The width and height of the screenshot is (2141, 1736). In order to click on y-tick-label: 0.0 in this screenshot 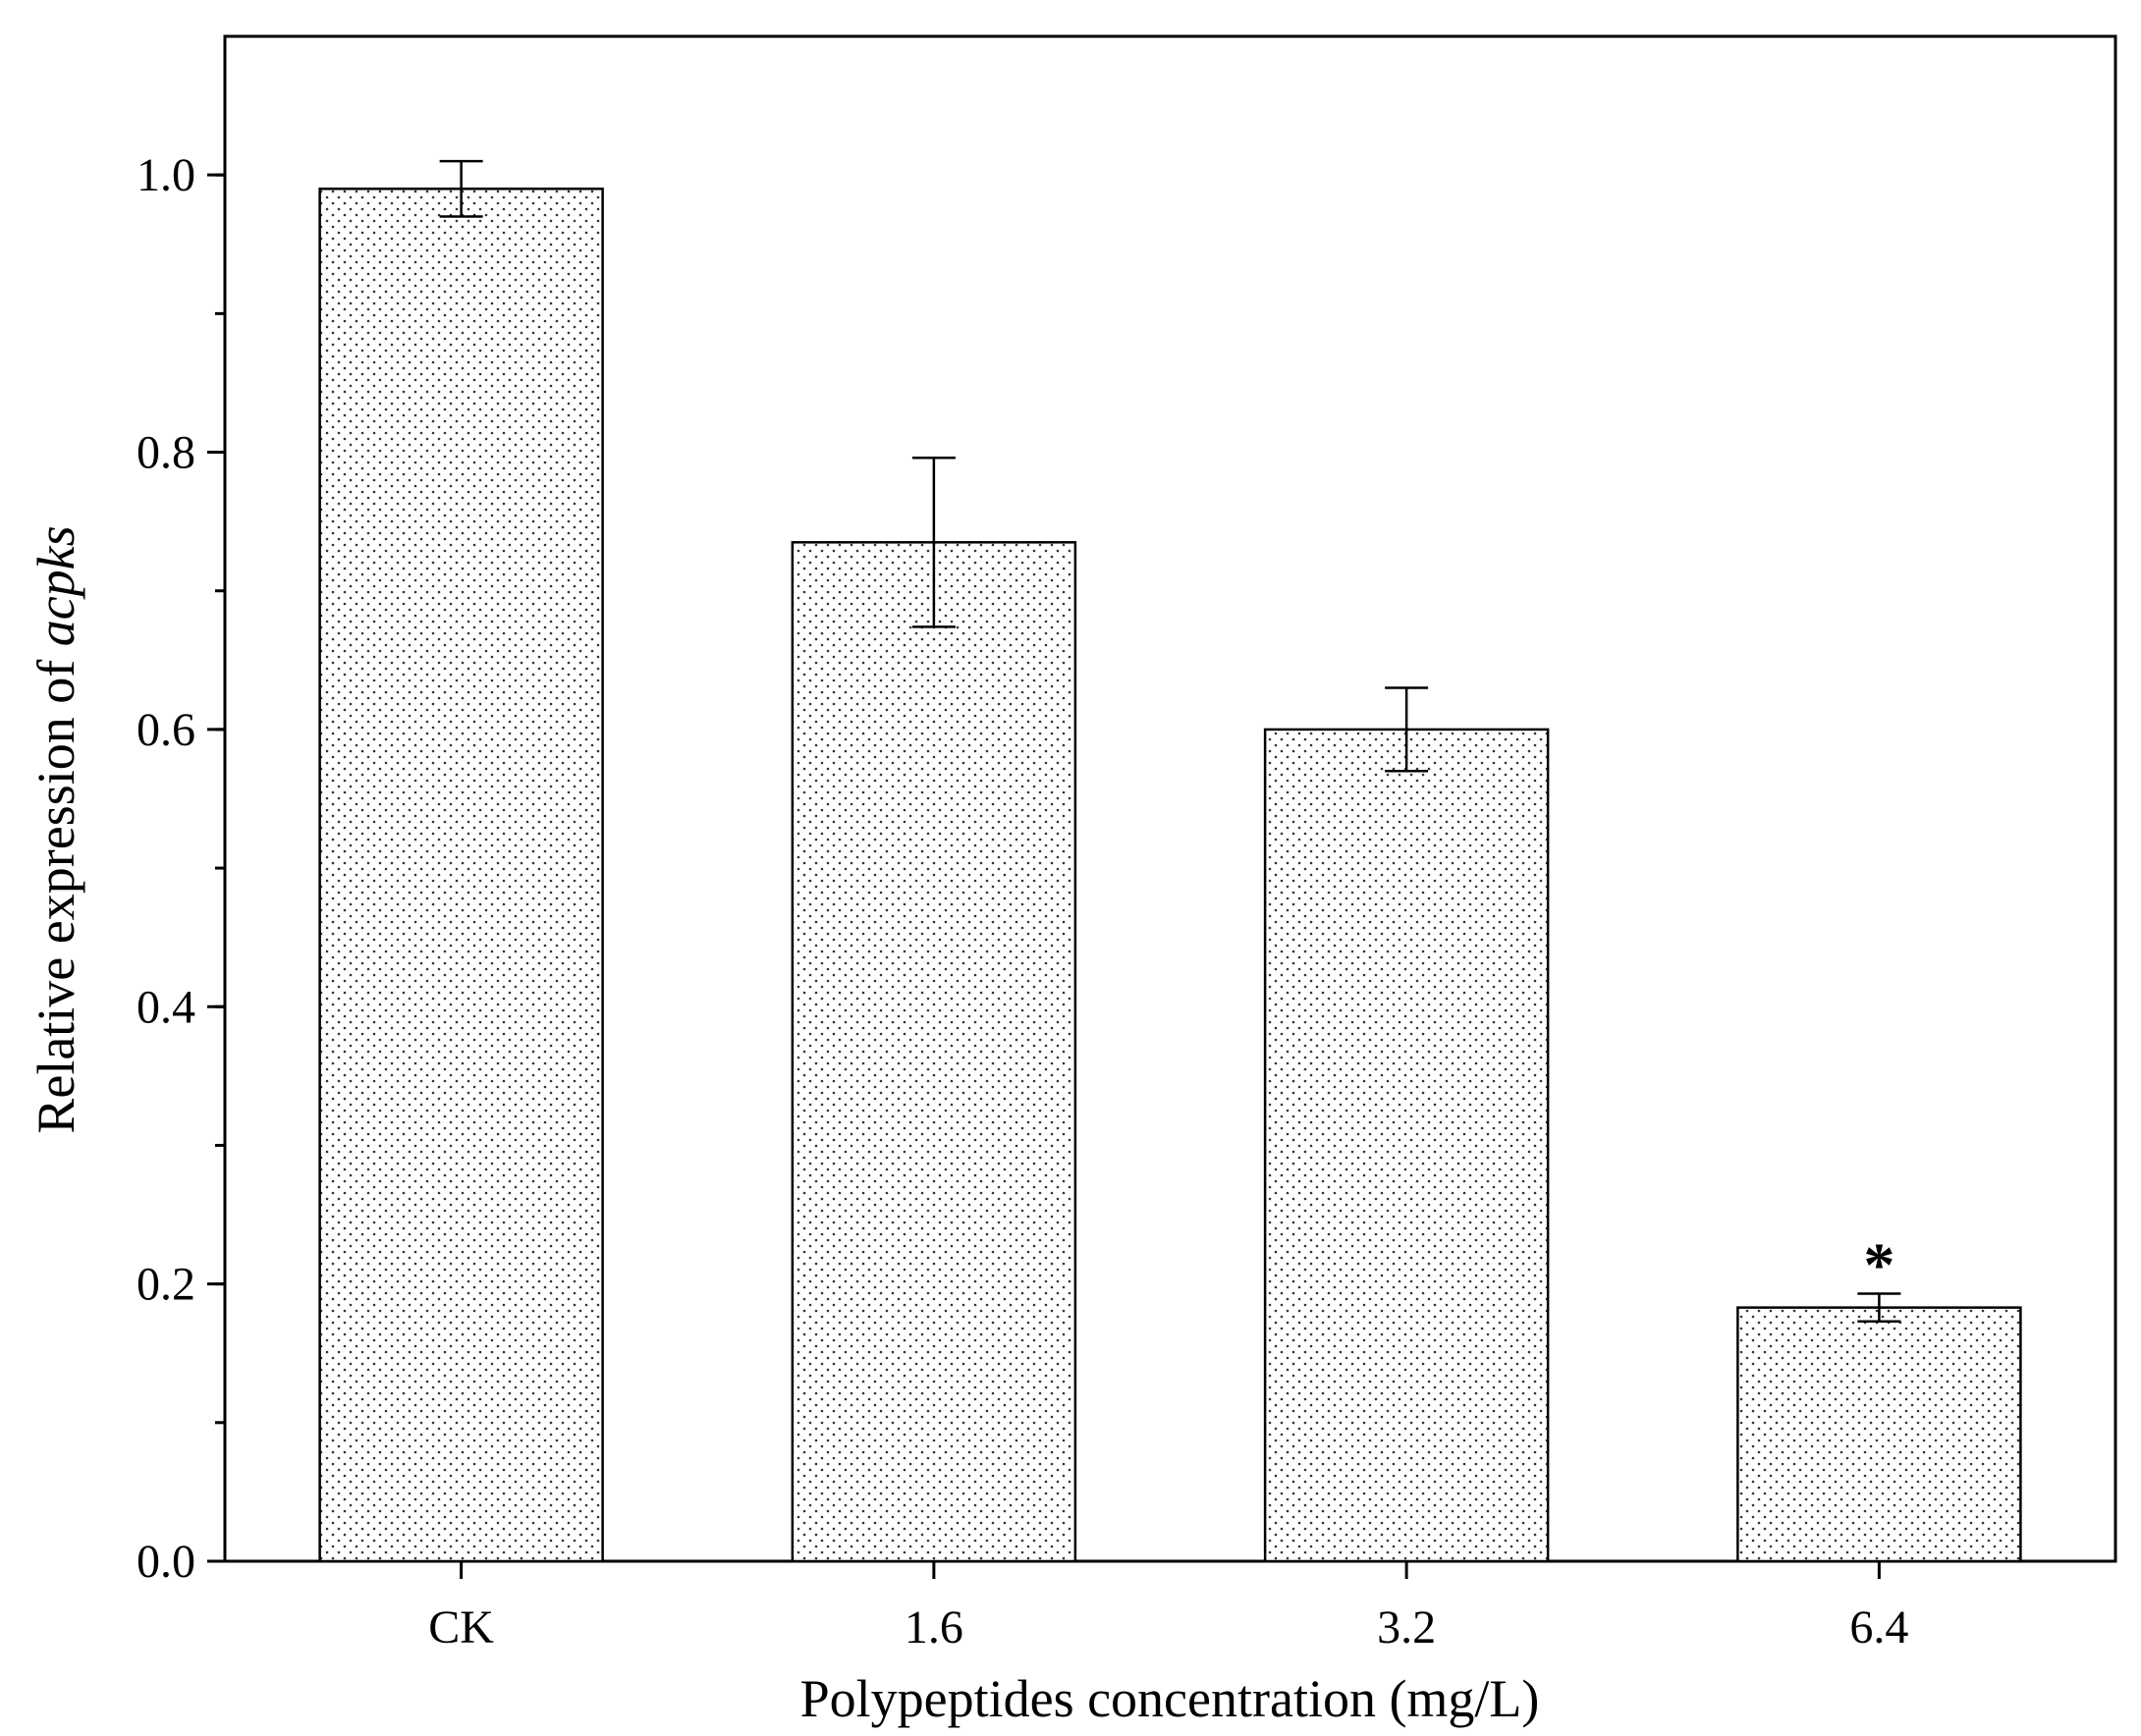, I will do `click(166, 1562)`.